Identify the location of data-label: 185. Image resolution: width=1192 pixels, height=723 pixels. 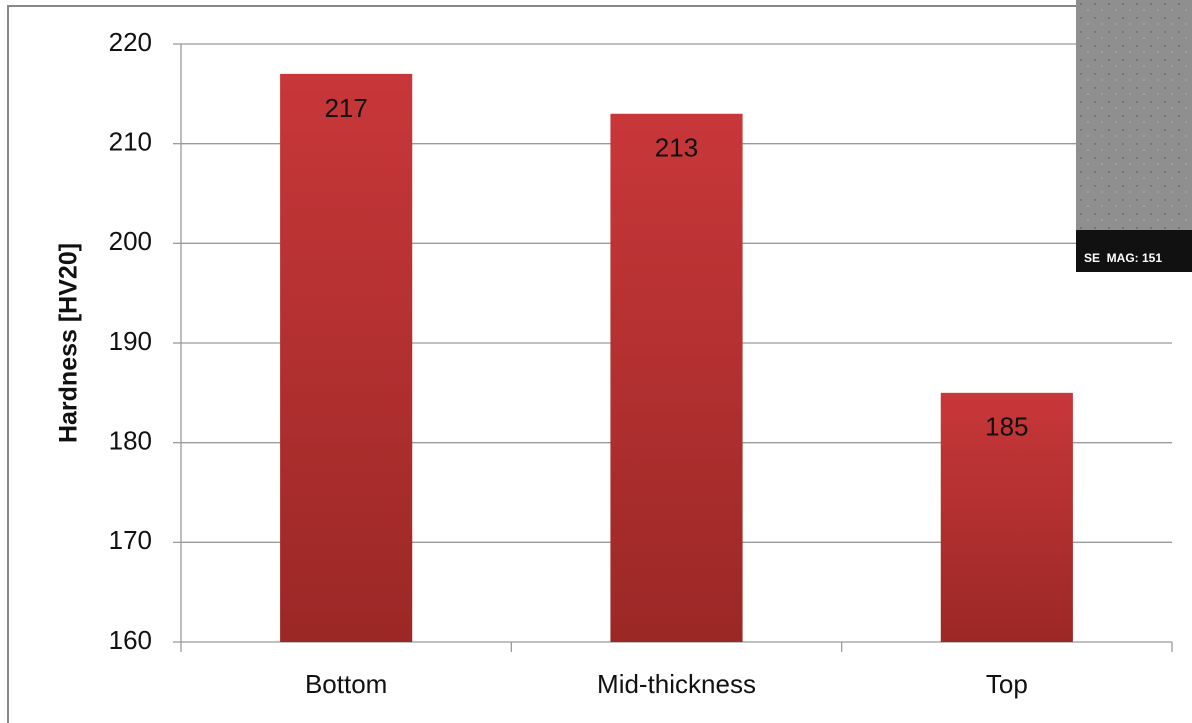
(1006, 427).